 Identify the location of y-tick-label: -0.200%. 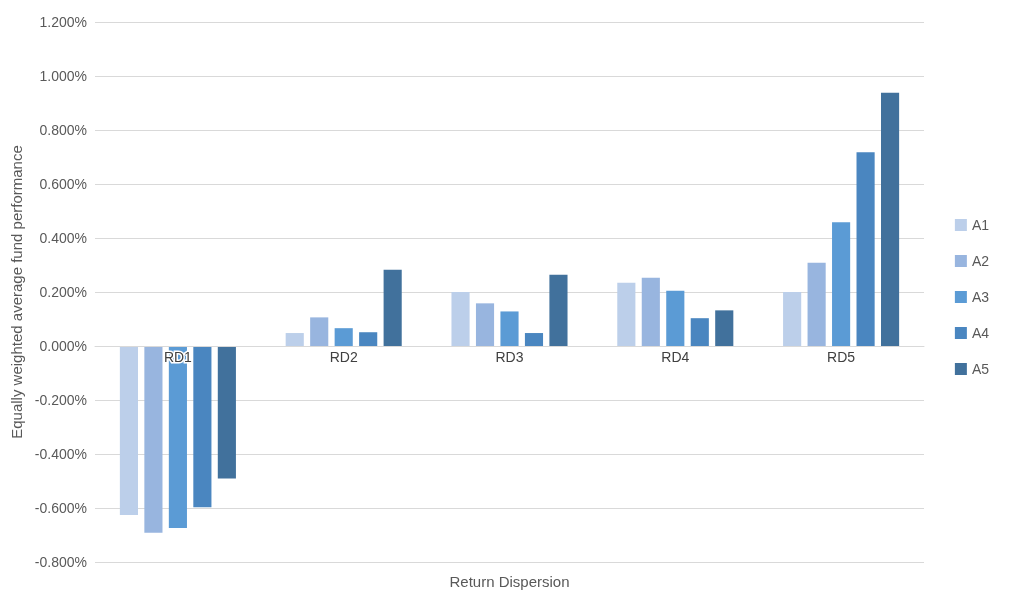
(60, 400).